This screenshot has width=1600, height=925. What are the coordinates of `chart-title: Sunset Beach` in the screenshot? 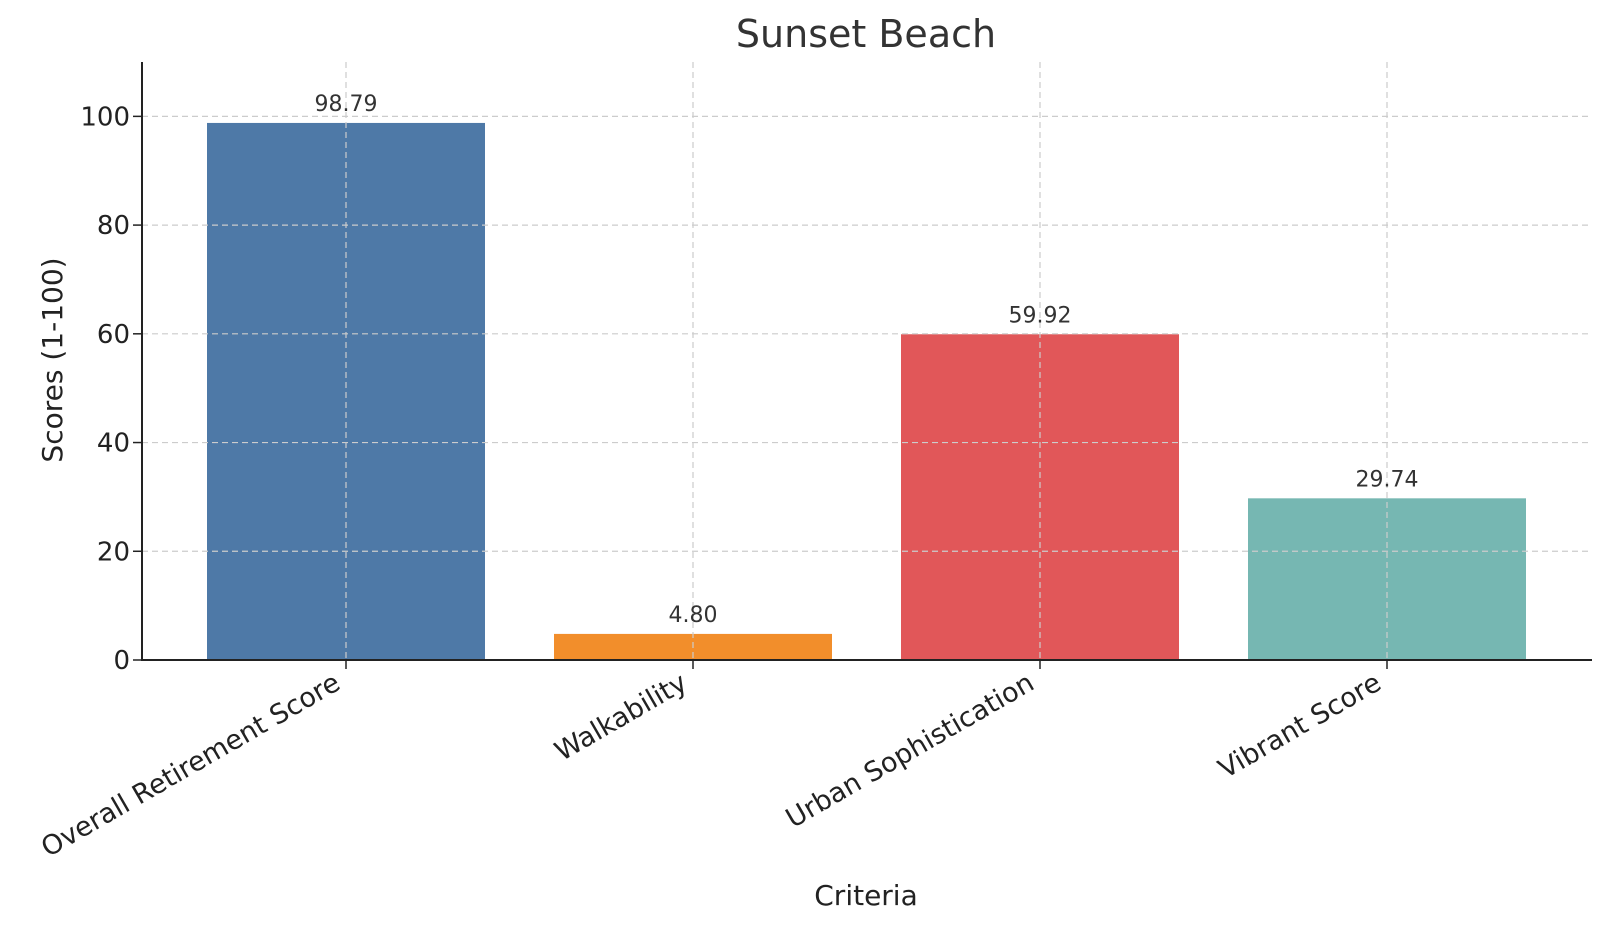 It's located at (866, 34).